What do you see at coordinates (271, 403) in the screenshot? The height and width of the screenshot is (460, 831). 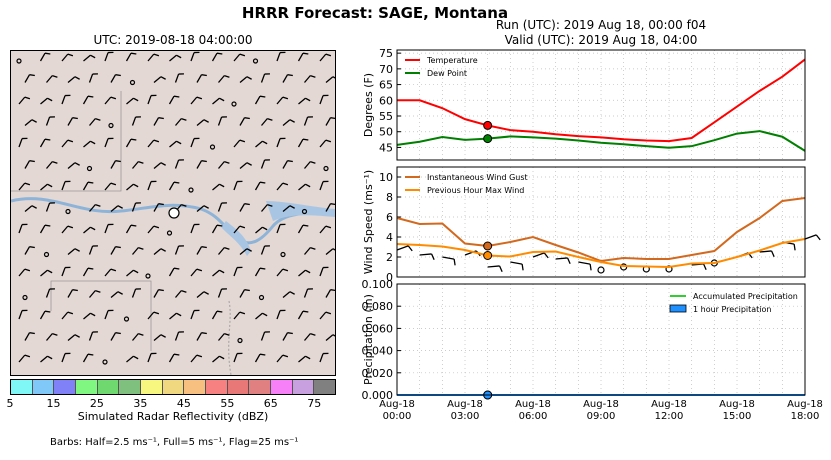 I see `colorbar-tick-label: 65` at bounding box center [271, 403].